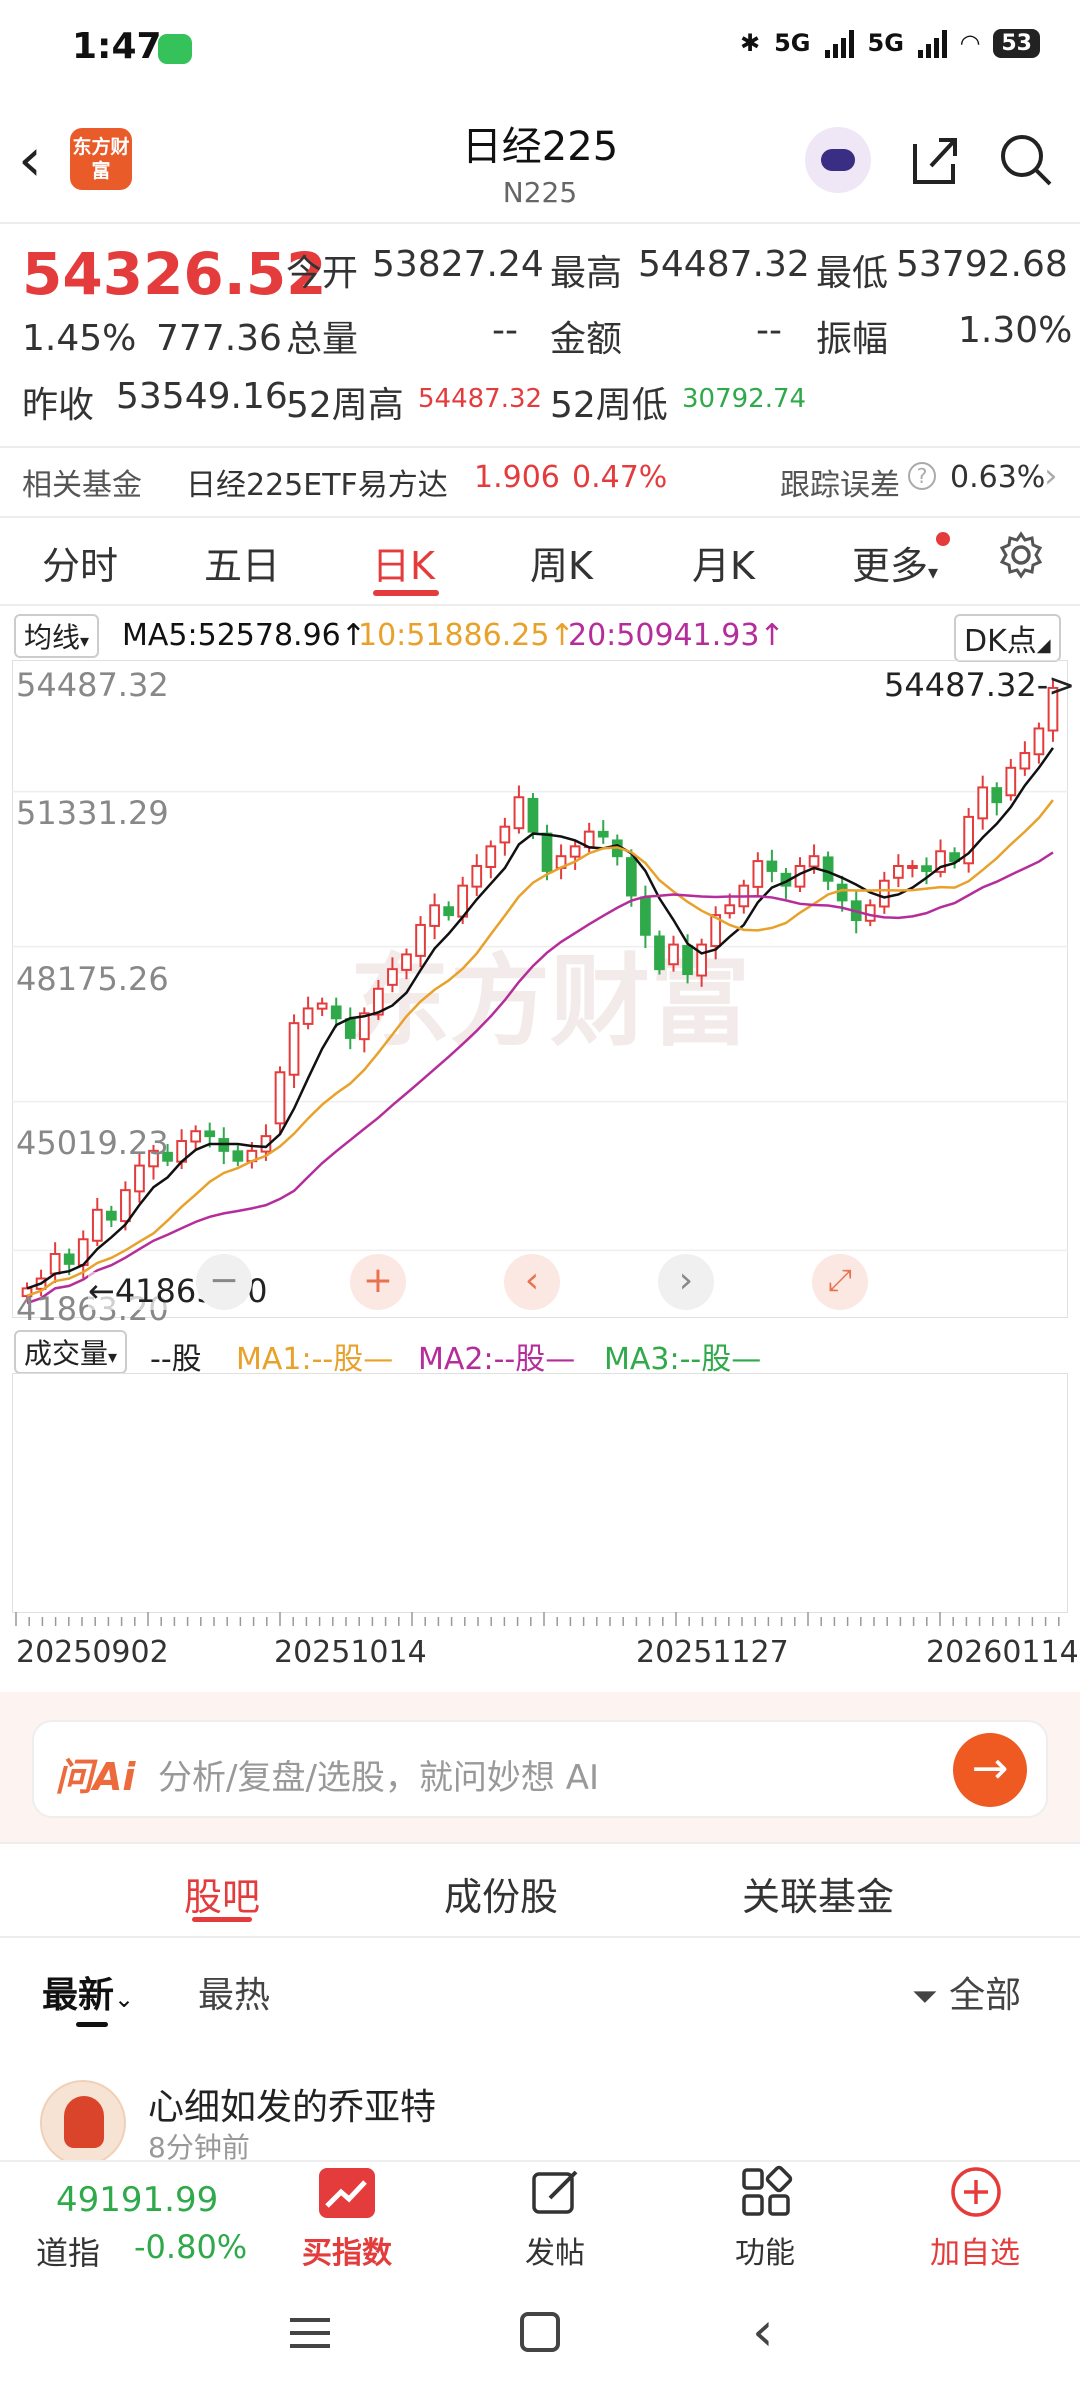  Describe the element at coordinates (838, 160) in the screenshot. I see `ai-assistant-icon` at that location.